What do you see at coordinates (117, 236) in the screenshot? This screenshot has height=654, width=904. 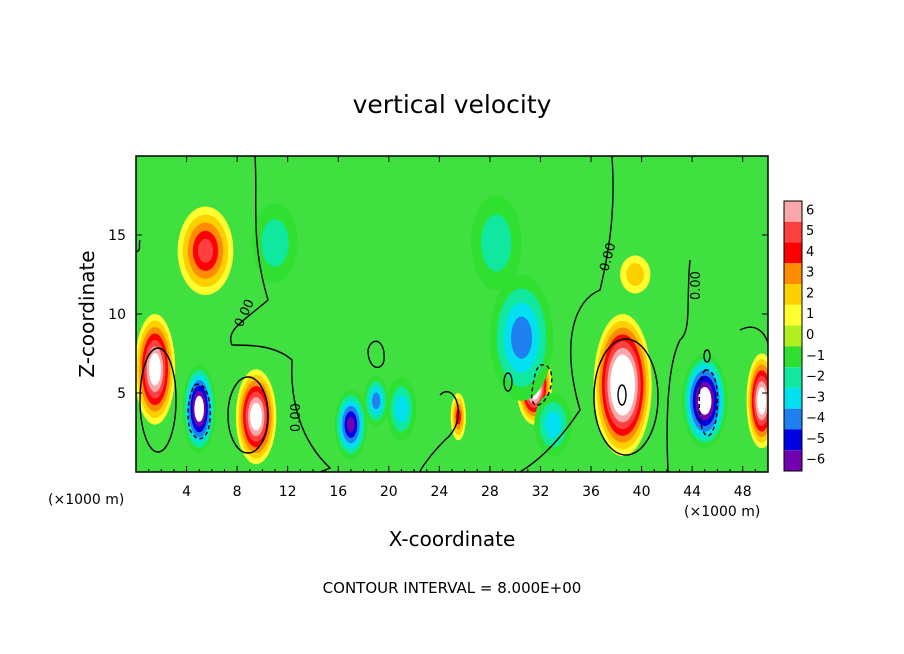 I see `y-tick-label: 15` at bounding box center [117, 236].